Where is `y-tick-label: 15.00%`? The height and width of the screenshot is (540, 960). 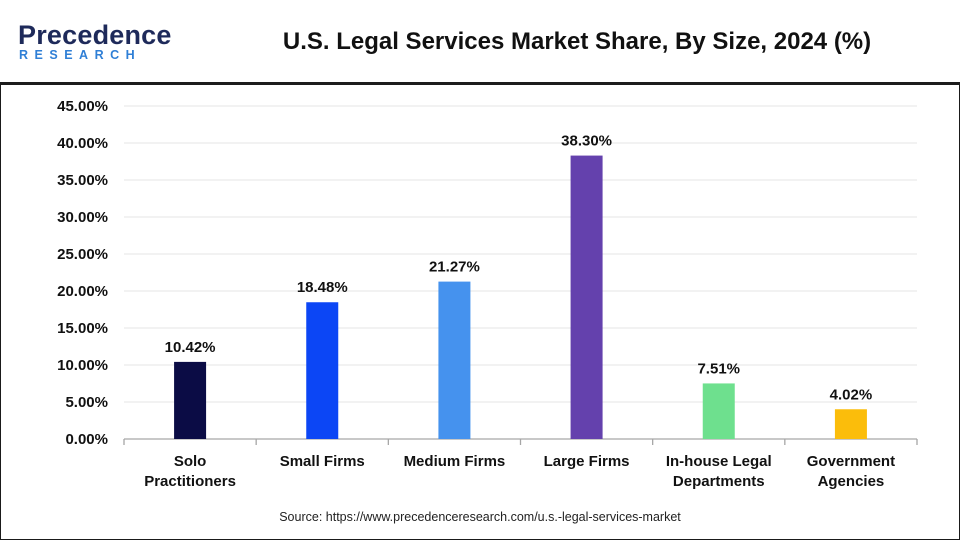
y-tick-label: 15.00% is located at coordinates (82, 328).